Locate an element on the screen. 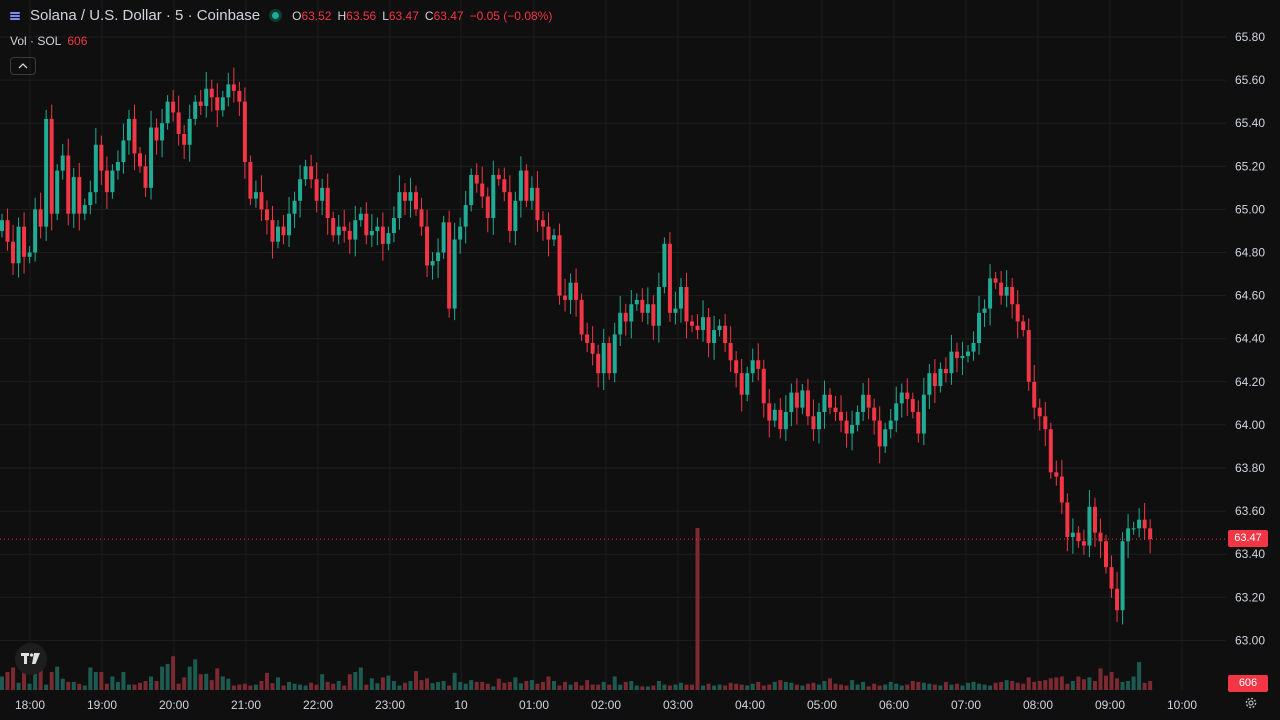 This screenshot has height=720, width=1280. volume-value: 606 is located at coordinates (77, 41).